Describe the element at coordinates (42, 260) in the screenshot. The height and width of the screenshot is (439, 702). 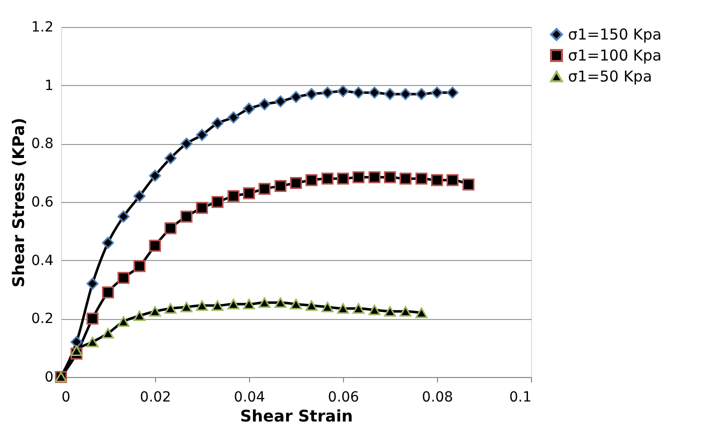
I see `y-tick-label: 0.4` at that location.